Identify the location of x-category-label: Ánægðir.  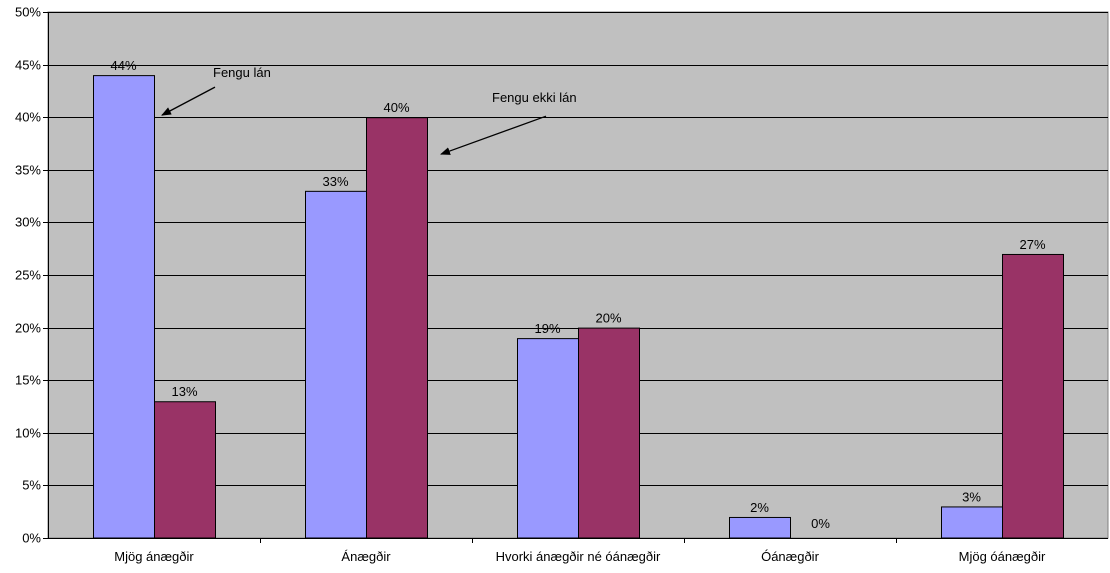
(366, 556).